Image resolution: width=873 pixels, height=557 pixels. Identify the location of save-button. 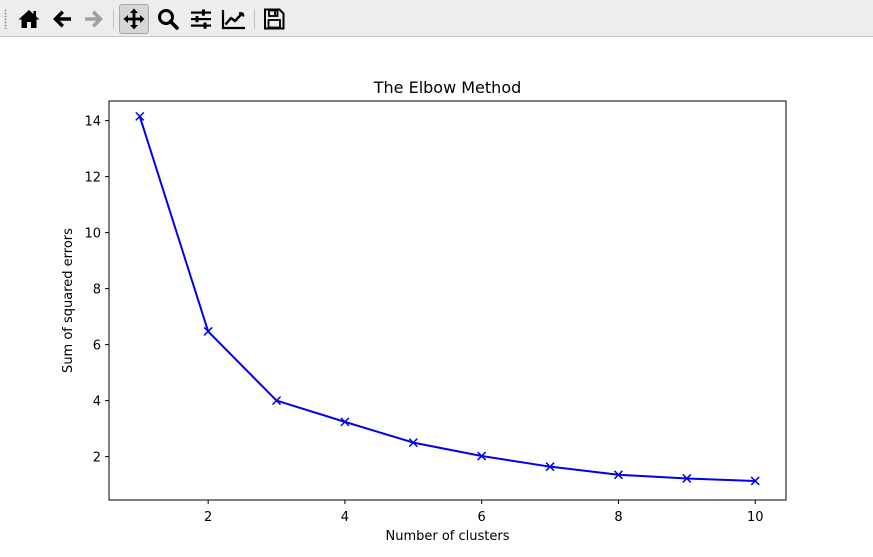
(274, 19).